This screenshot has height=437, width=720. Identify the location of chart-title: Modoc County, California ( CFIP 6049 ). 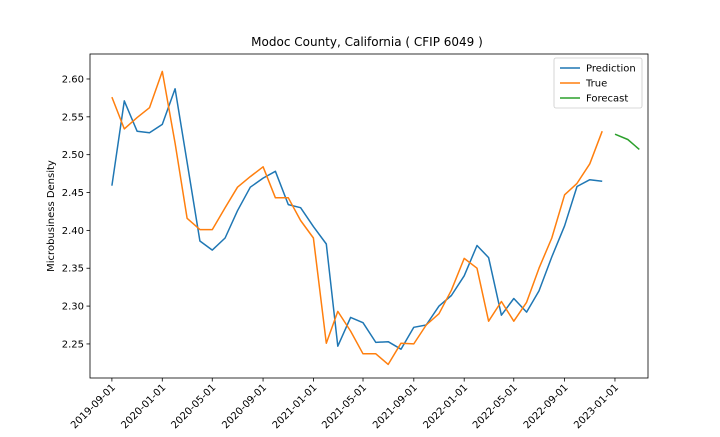
(367, 42).